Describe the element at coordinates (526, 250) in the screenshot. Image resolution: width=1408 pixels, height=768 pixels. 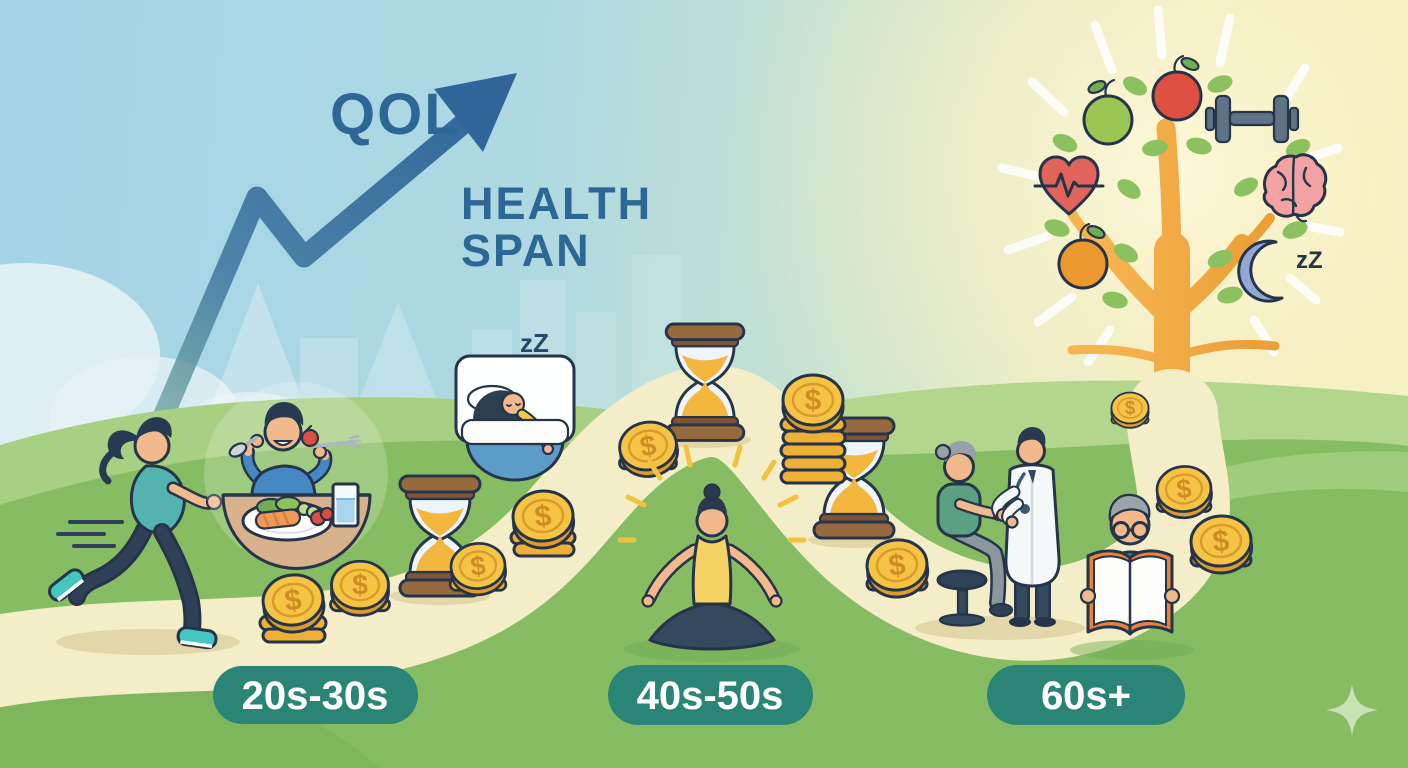
I see `healthspan-label-line2: SPAN` at that location.